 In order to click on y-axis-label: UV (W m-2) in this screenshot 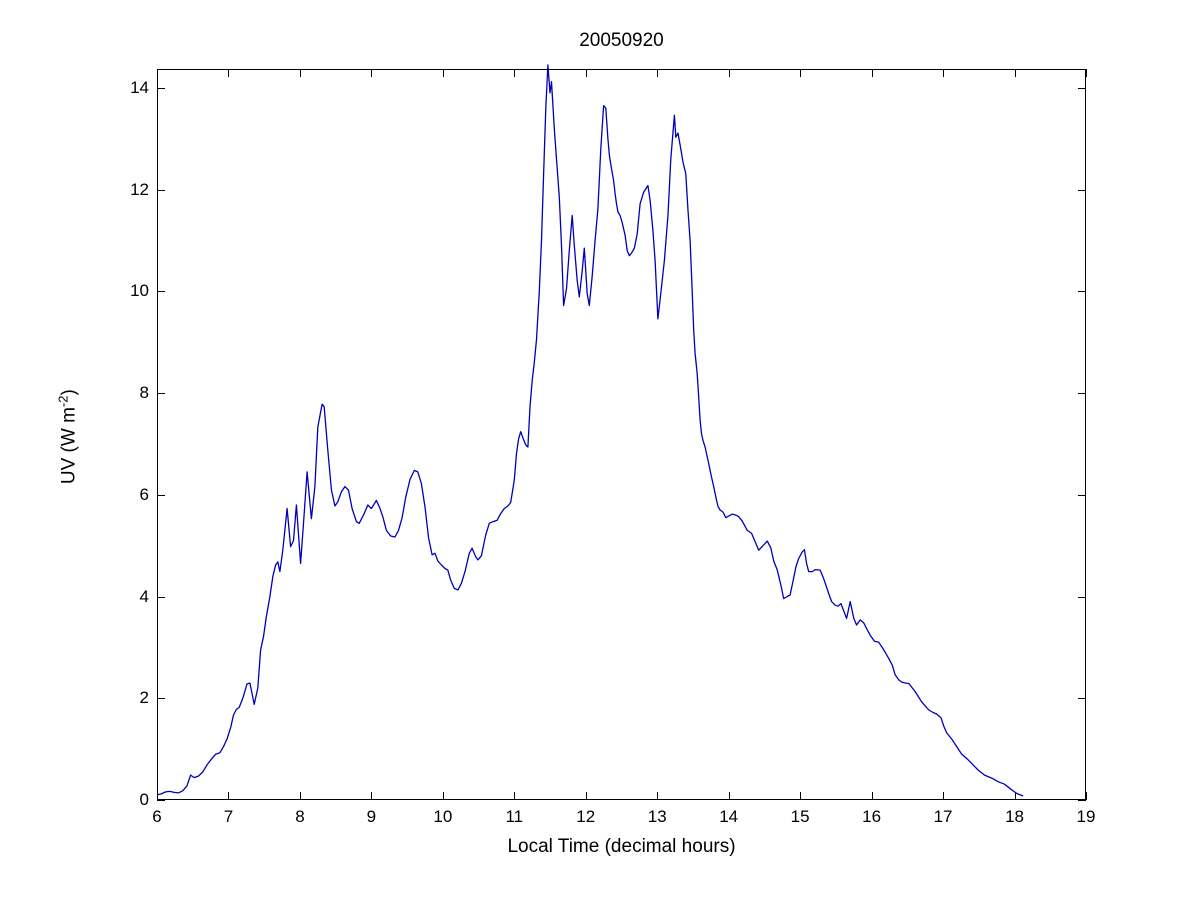, I will do `click(67, 437)`.